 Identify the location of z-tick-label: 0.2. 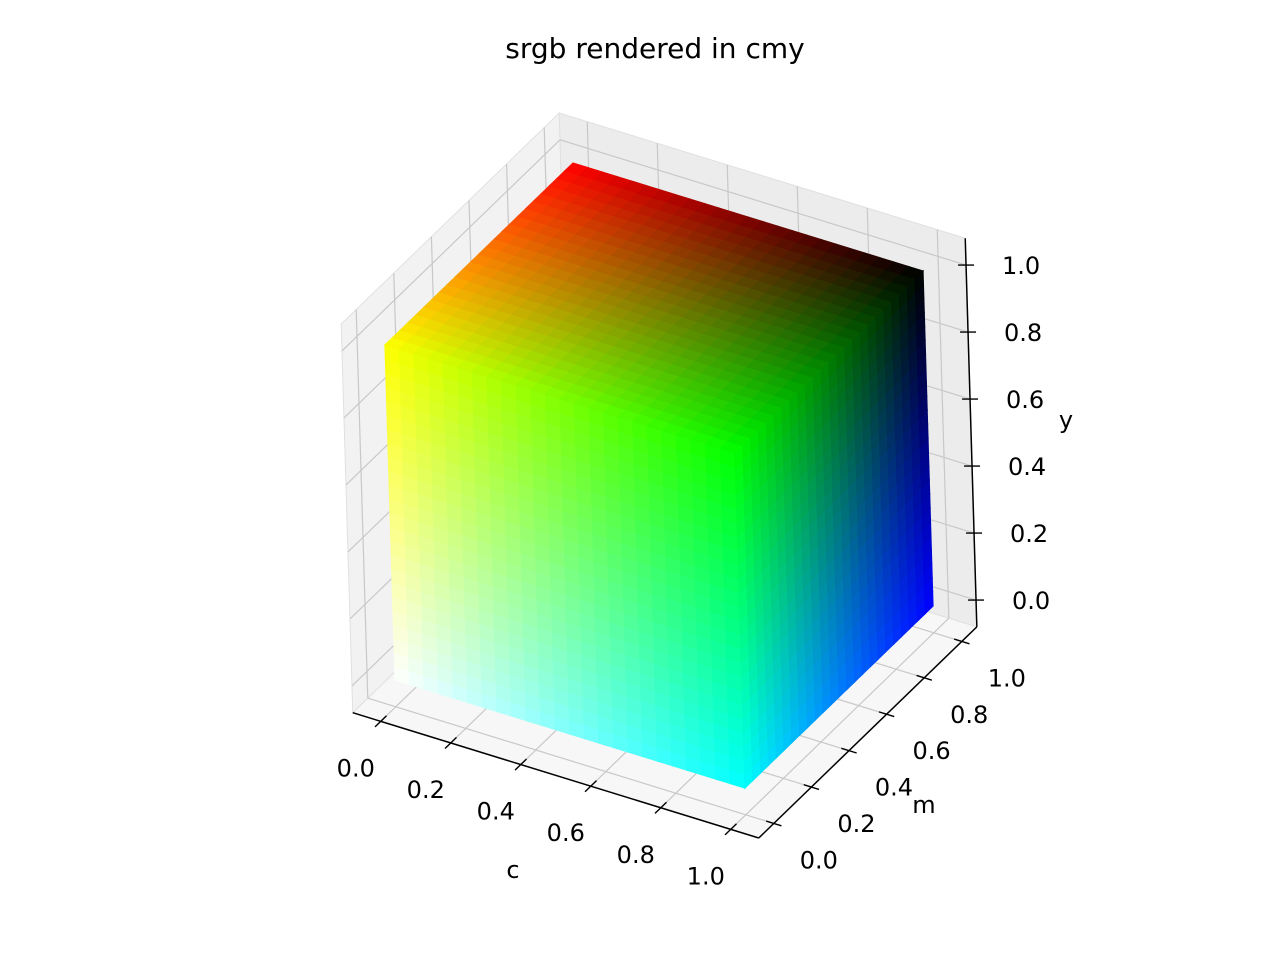
(1029, 534).